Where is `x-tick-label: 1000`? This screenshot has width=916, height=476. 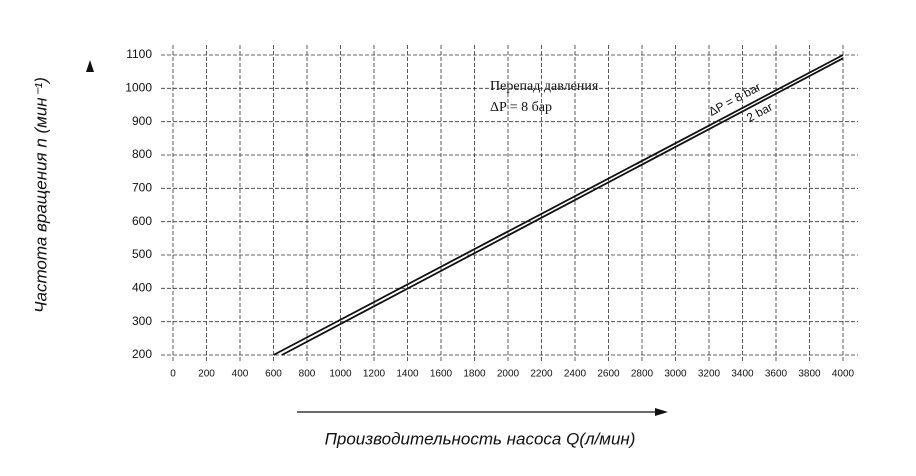
x-tick-label: 1000 is located at coordinates (340, 374).